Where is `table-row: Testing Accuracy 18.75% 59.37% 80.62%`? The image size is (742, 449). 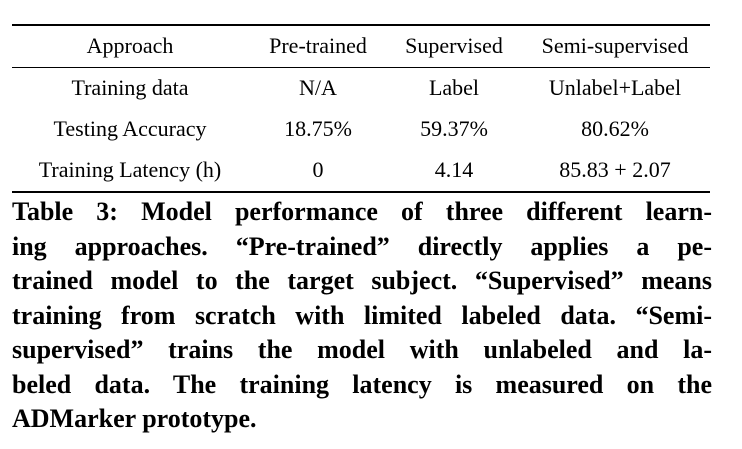 table-row: Testing Accuracy 18.75% 59.37% 80.62% is located at coordinates (361, 129).